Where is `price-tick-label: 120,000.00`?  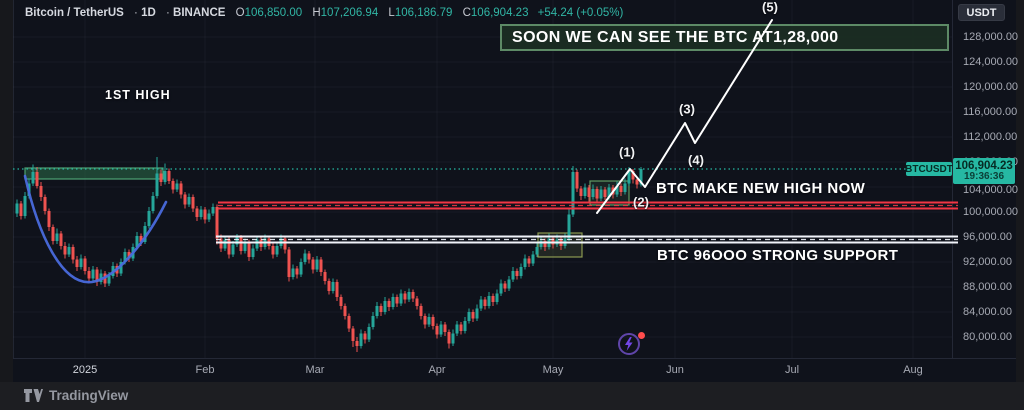 price-tick-label: 120,000.00 is located at coordinates (991, 87).